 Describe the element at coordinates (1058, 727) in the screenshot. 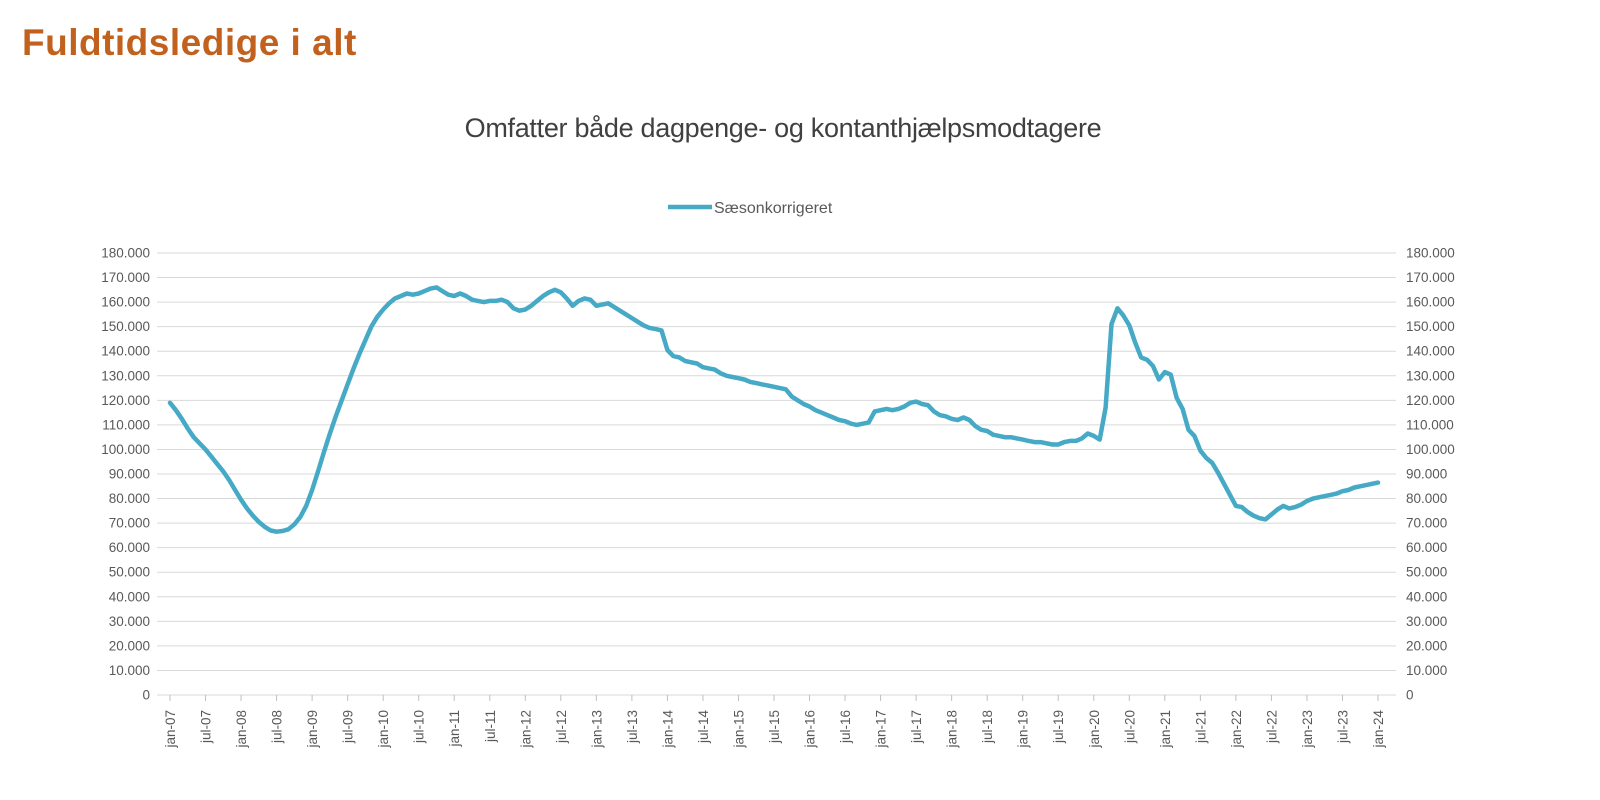

I see `x-axis-tick-label: jul-19` at that location.